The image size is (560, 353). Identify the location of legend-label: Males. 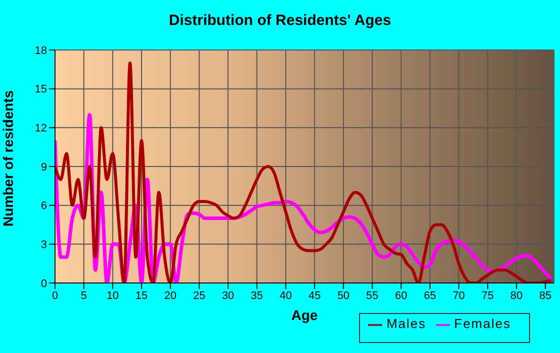
(406, 323).